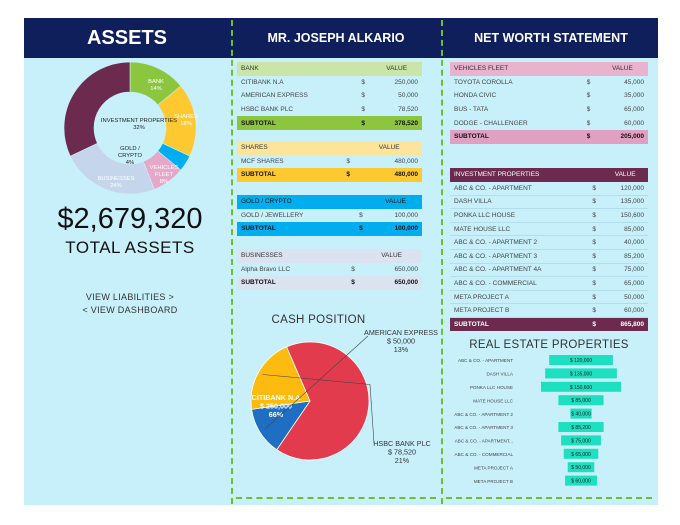 This screenshot has height=525, width=680. What do you see at coordinates (336, 498) in the screenshot?
I see `bottom-rule-middle` at bounding box center [336, 498].